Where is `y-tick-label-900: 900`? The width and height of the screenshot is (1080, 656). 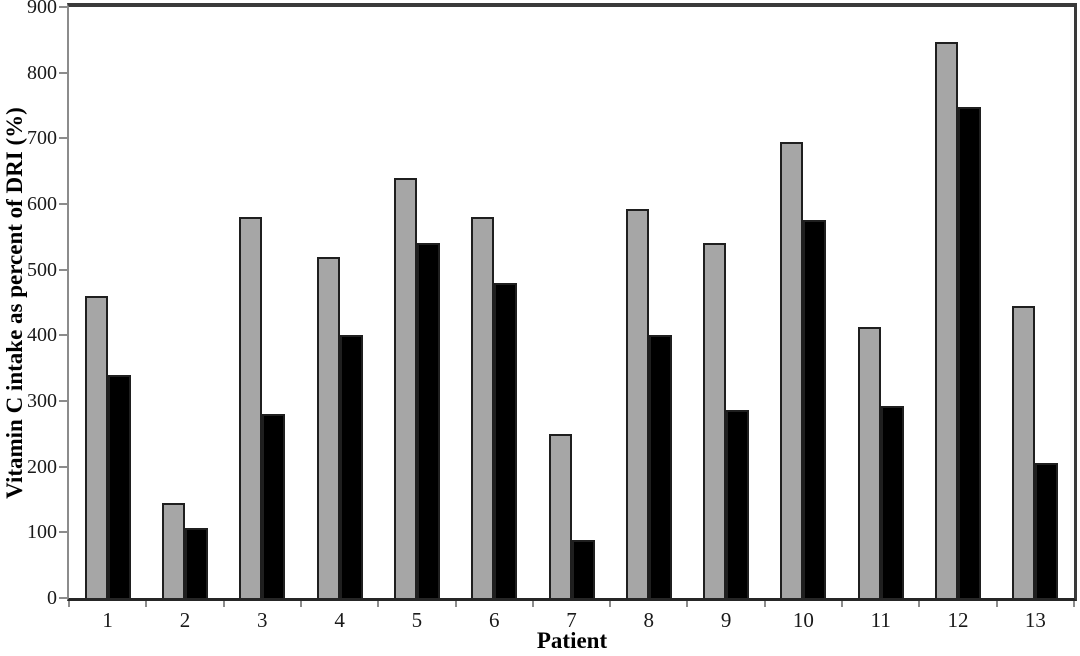 y-tick-label-900: 900 is located at coordinates (42, 9).